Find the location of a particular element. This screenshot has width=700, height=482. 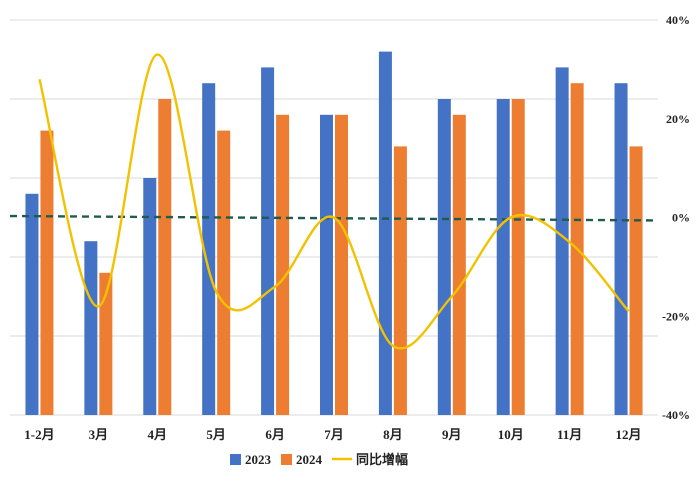

x-tick-label: 6月 is located at coordinates (275, 434).